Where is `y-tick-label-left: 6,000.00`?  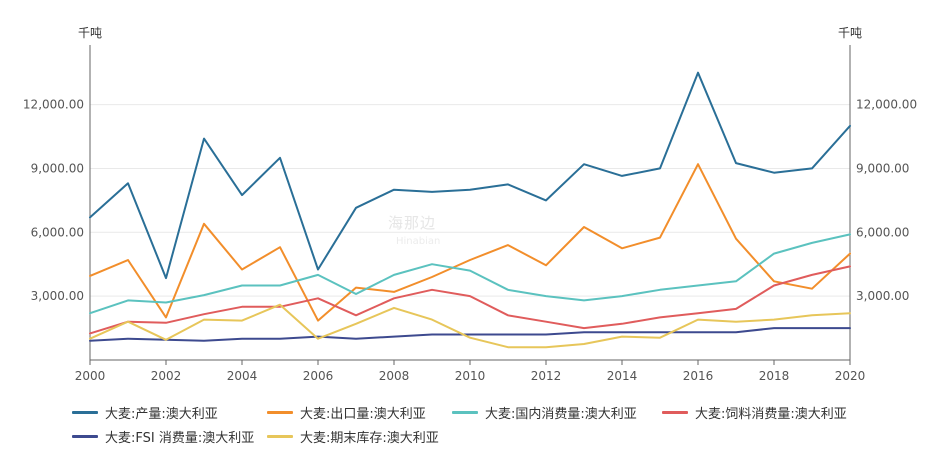 y-tick-label-left: 6,000.00 is located at coordinates (57, 232).